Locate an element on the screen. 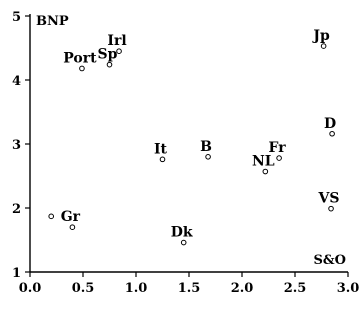 The width and height of the screenshot is (360, 326). y-tick-label: 1 is located at coordinates (16, 273).